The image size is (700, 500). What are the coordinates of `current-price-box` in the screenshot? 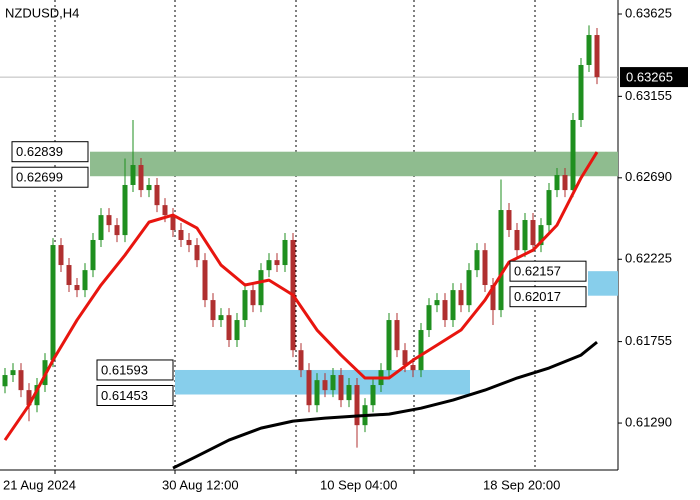 It's located at (654, 77).